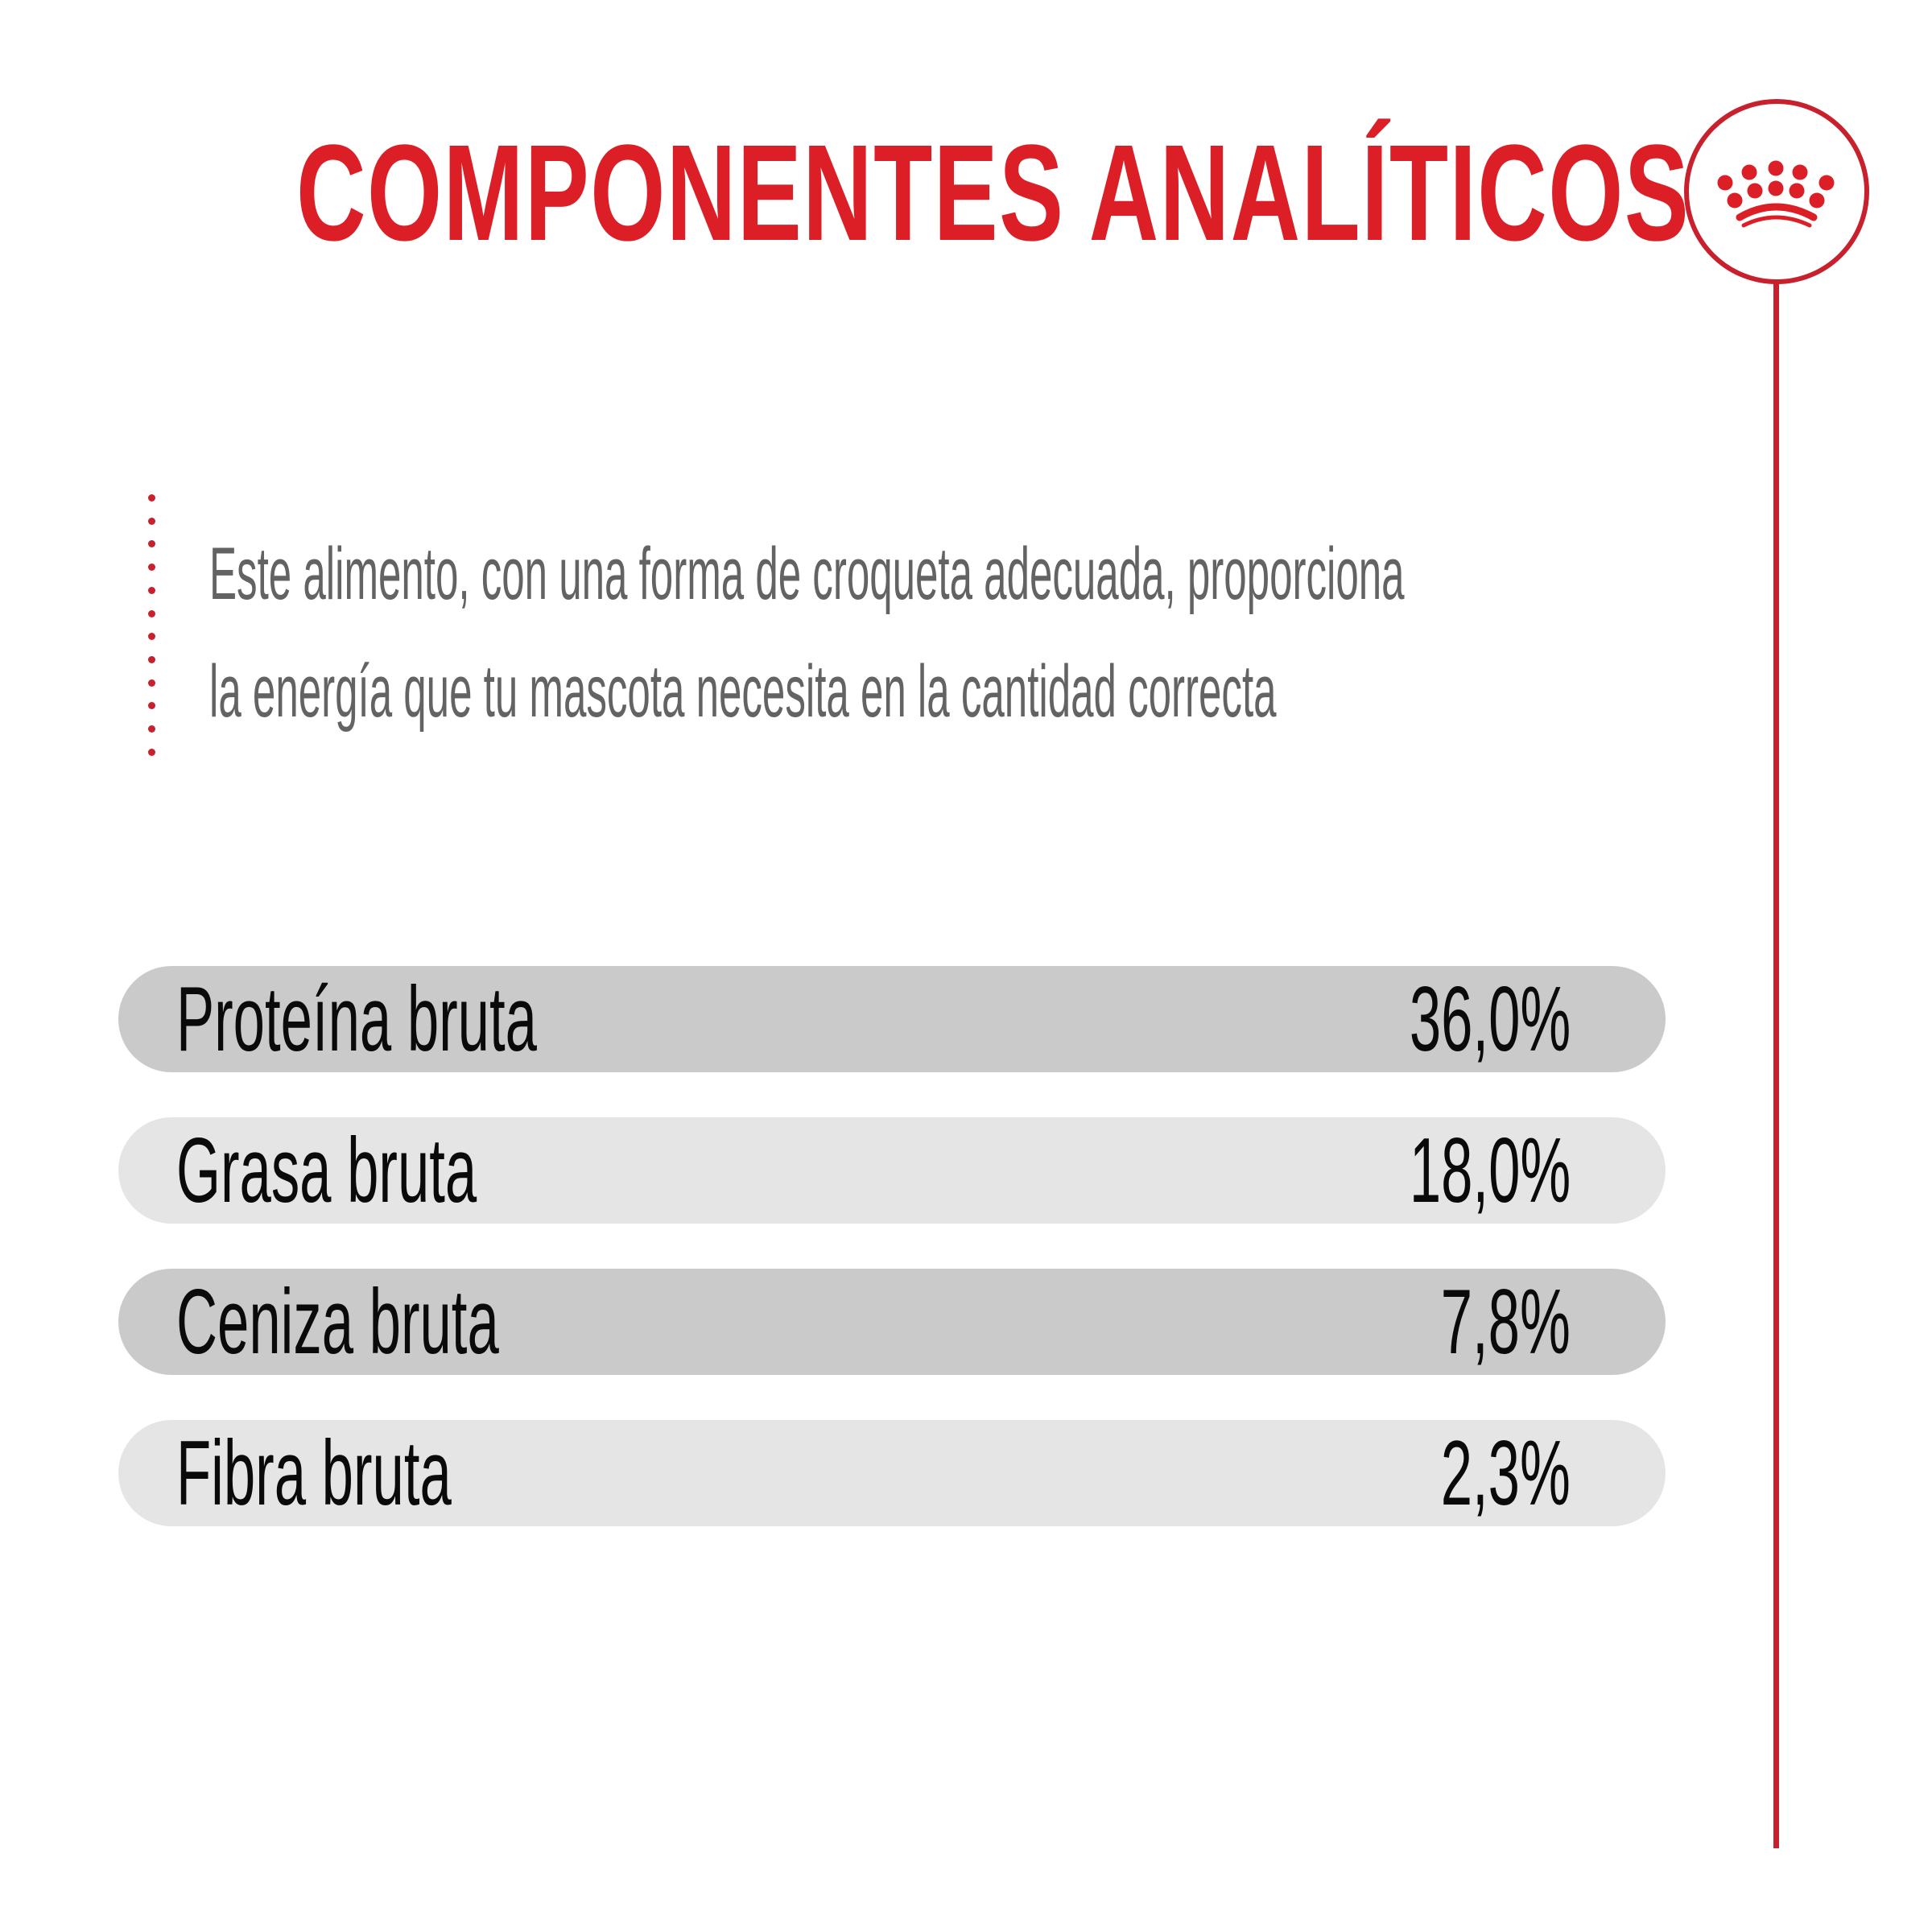  Describe the element at coordinates (892, 1473) in the screenshot. I see `component-row-fiber: Fibra bruta 2,3%` at that location.